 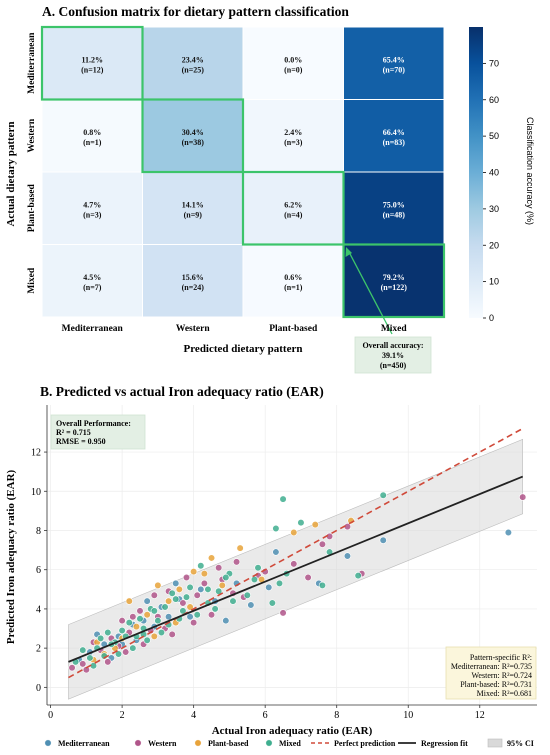 I want to click on accuracy-arrow, so click(x=370, y=293).